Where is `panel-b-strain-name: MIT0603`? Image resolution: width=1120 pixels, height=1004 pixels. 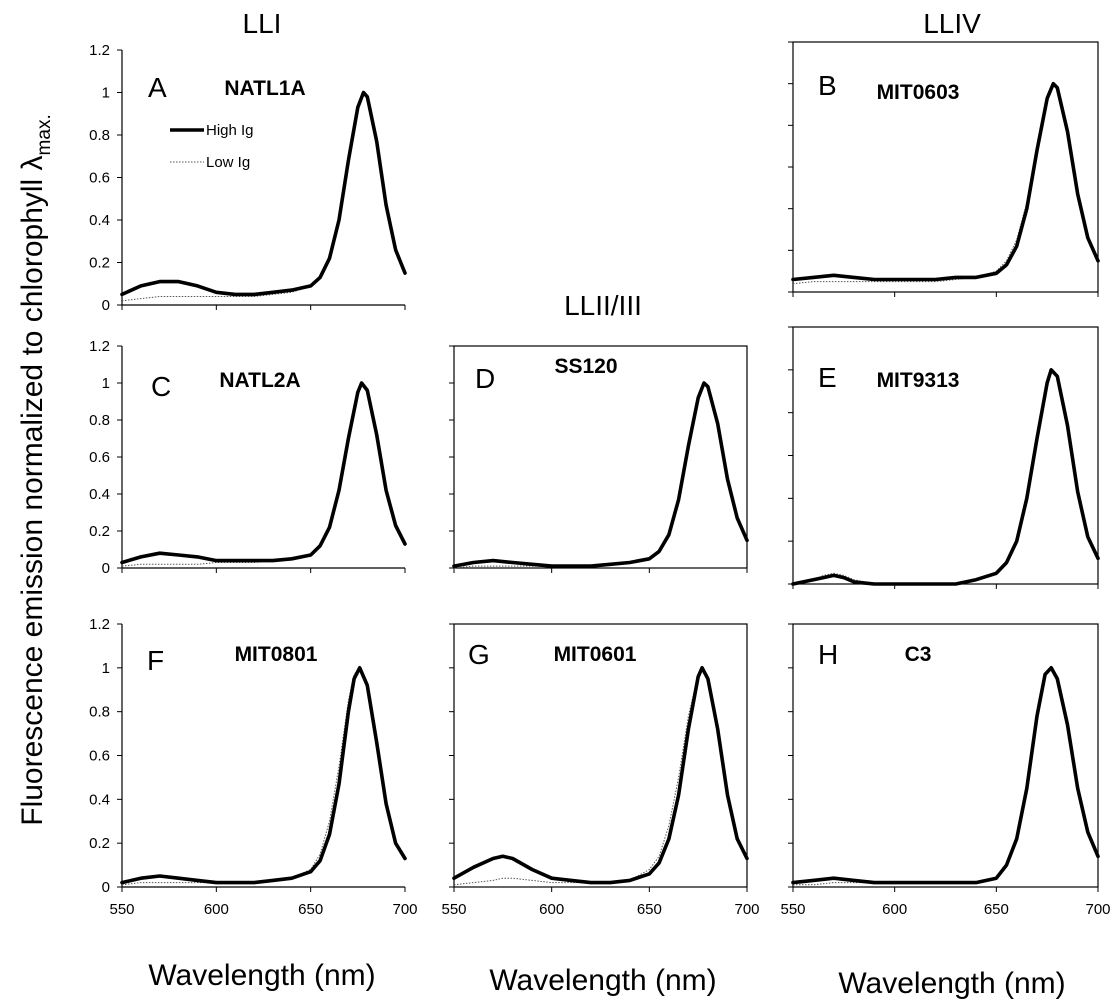
panel-b-strain-name: MIT0603 is located at coordinates (918, 92).